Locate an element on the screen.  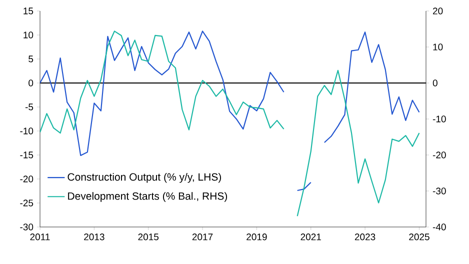
y-tick-label: -30 is located at coordinates (27, 227).